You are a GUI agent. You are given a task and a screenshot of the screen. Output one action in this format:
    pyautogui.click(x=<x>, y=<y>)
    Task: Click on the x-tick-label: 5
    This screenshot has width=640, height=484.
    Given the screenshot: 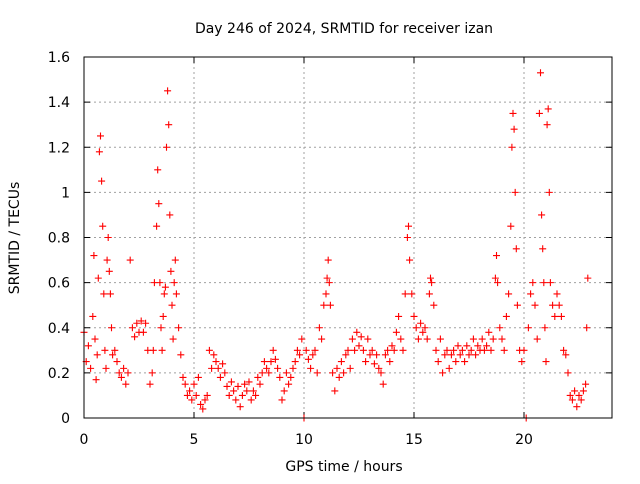 What is the action you would take?
    pyautogui.click(x=194, y=440)
    